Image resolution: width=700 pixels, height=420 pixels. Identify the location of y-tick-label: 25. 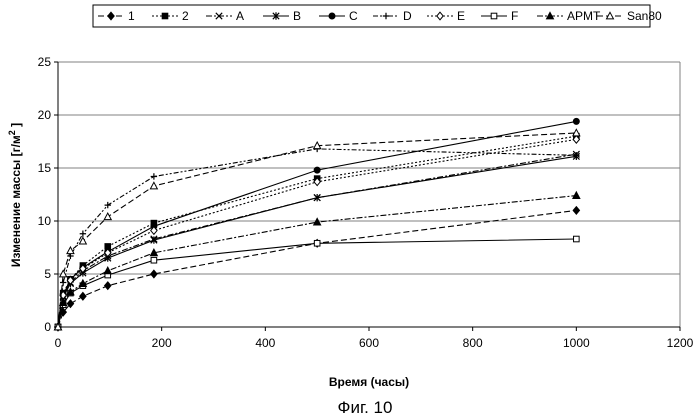
(45, 62).